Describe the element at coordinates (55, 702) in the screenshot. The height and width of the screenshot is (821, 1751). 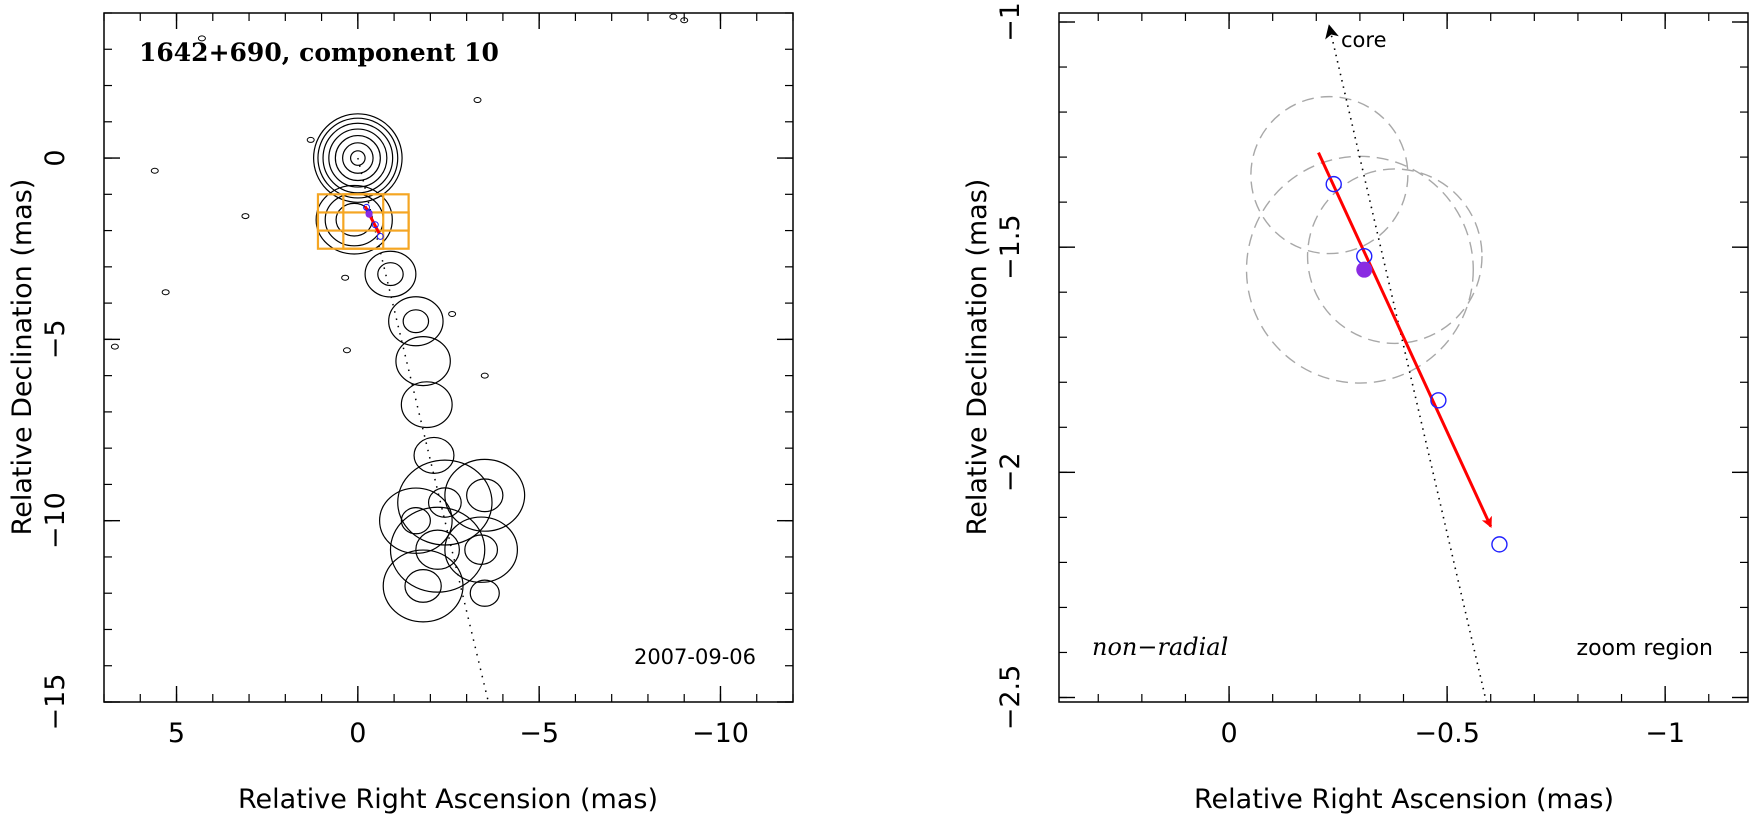
I see `left-y-tick-label: −15` at that location.